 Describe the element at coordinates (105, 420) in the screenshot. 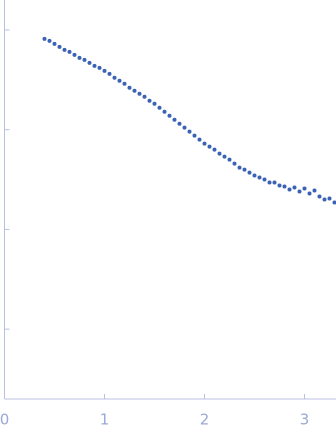

I see `x-tick-label: 1` at that location.